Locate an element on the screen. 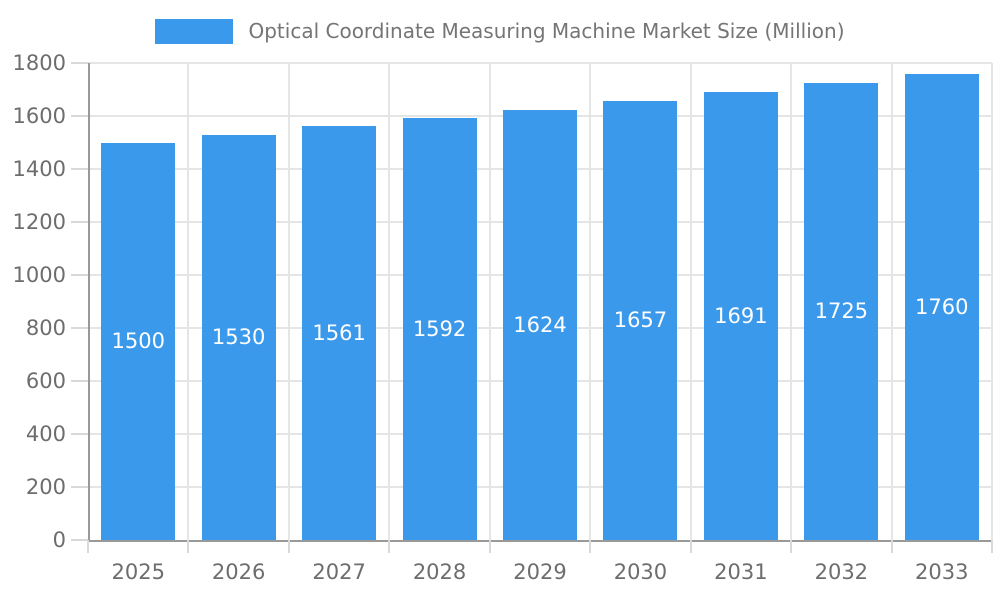 Image resolution: width=1000 pixels, height=600 pixels. y-tick-label: 200 is located at coordinates (45, 487).